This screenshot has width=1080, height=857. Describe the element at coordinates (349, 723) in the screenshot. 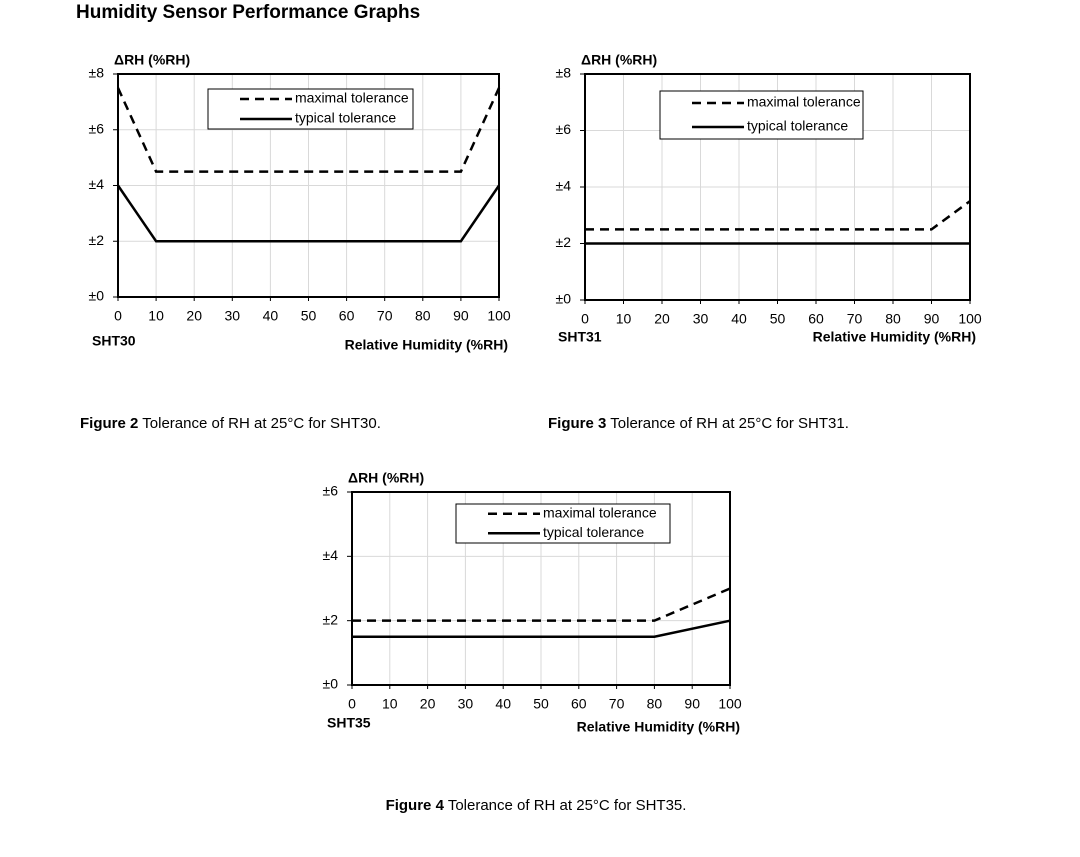

I see `sensor-label: SHT35` at that location.